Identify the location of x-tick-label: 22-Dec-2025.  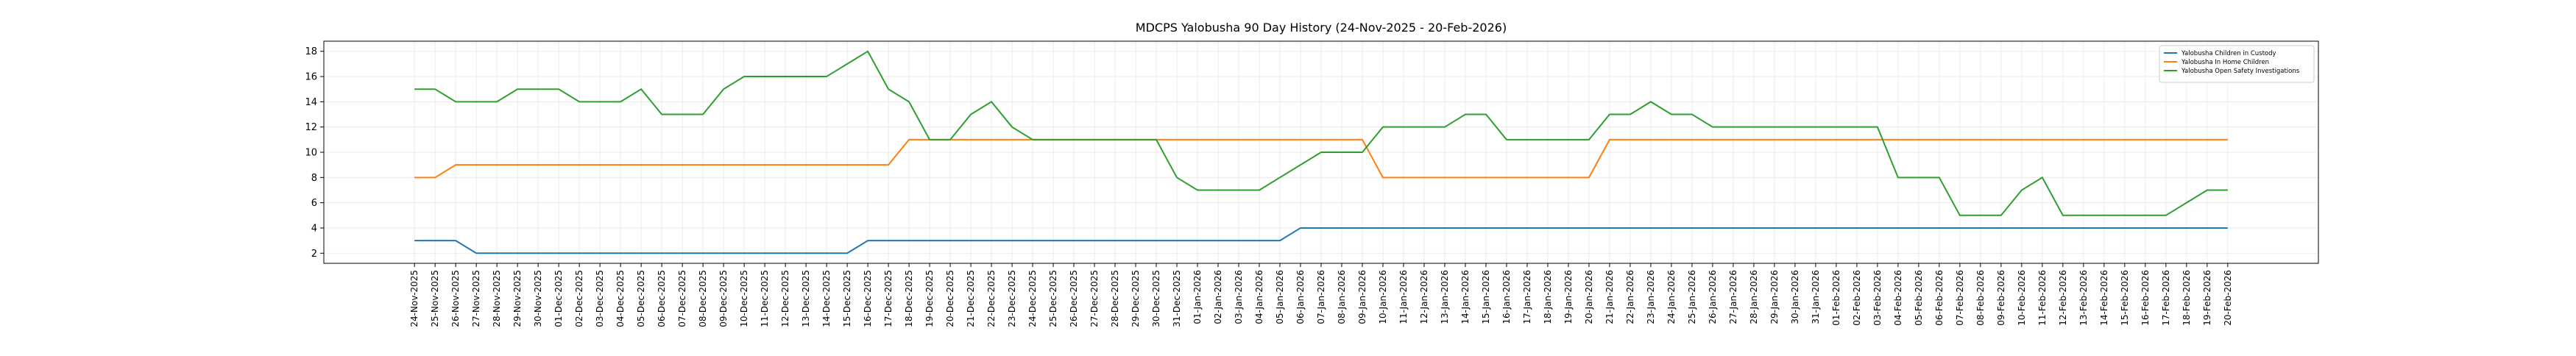
(991, 298).